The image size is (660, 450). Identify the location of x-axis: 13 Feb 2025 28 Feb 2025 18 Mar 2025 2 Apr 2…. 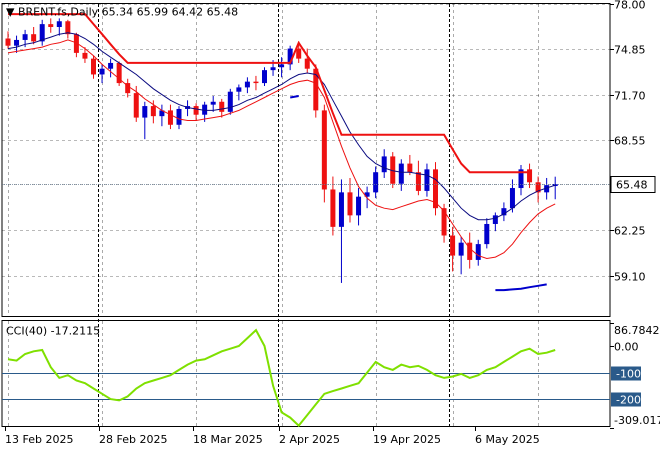
(272, 436).